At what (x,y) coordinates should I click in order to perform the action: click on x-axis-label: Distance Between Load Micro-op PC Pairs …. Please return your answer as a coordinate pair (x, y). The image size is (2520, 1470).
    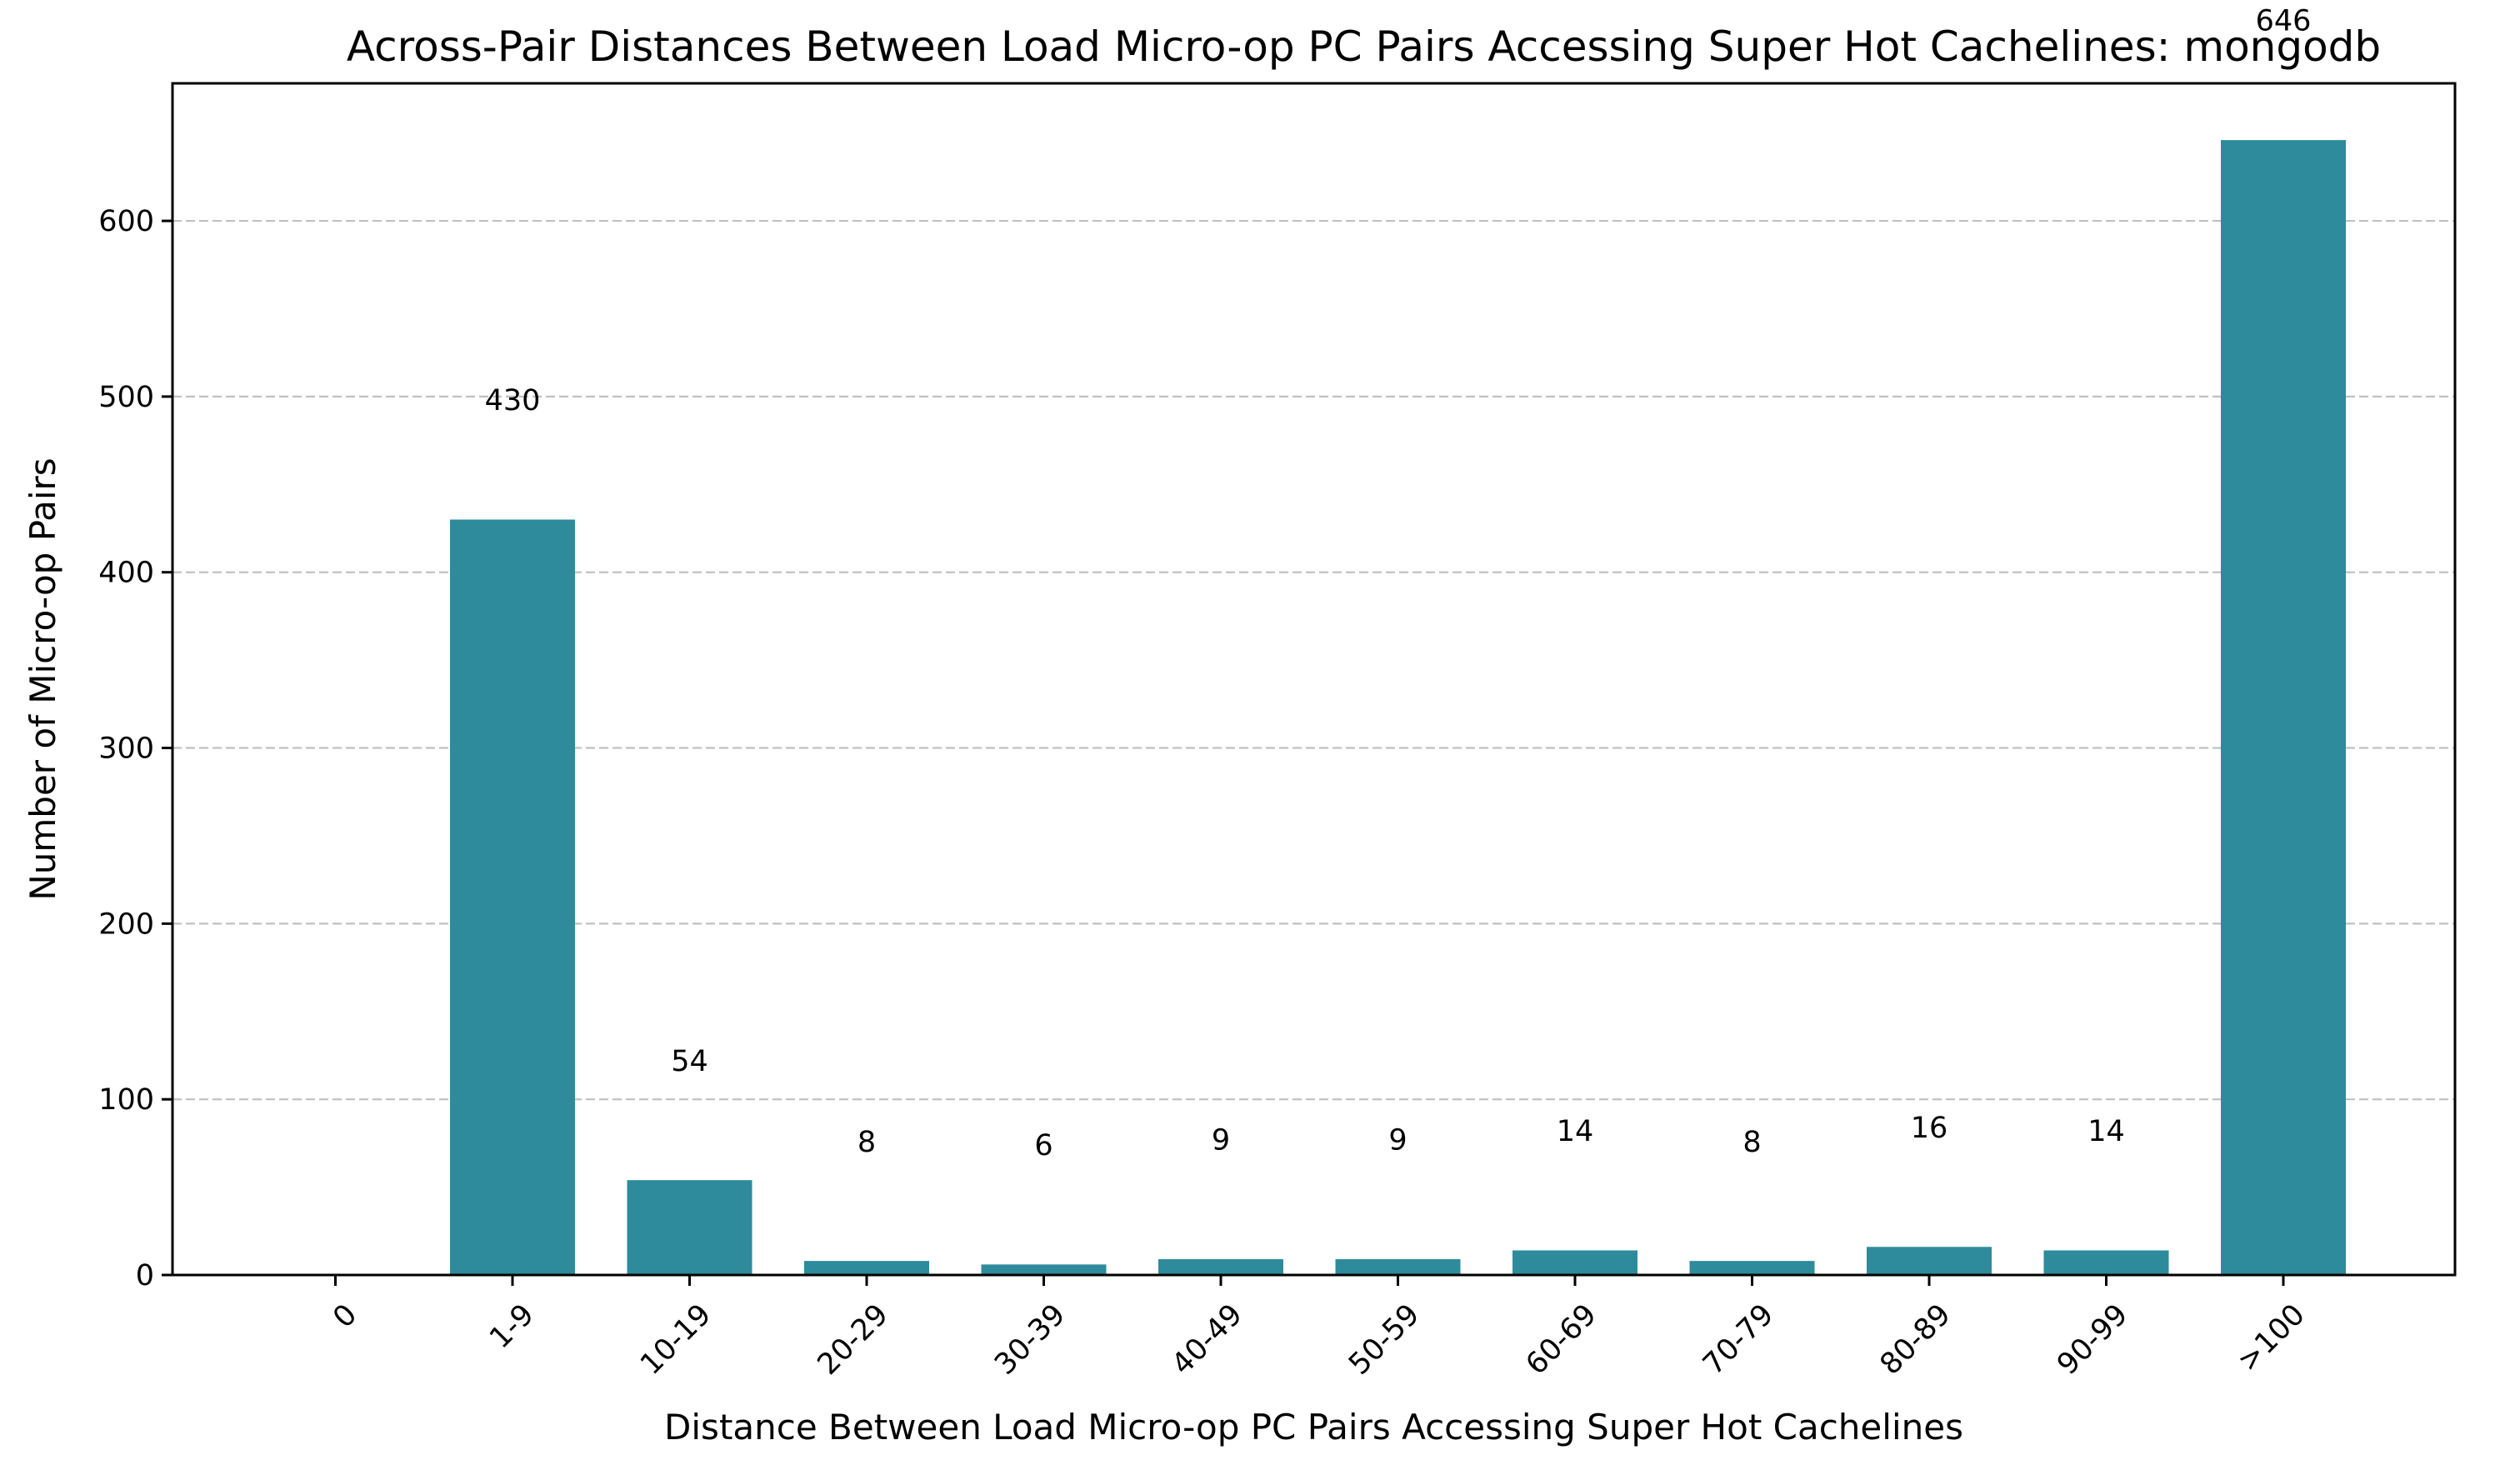
    Looking at the image, I should click on (1313, 1427).